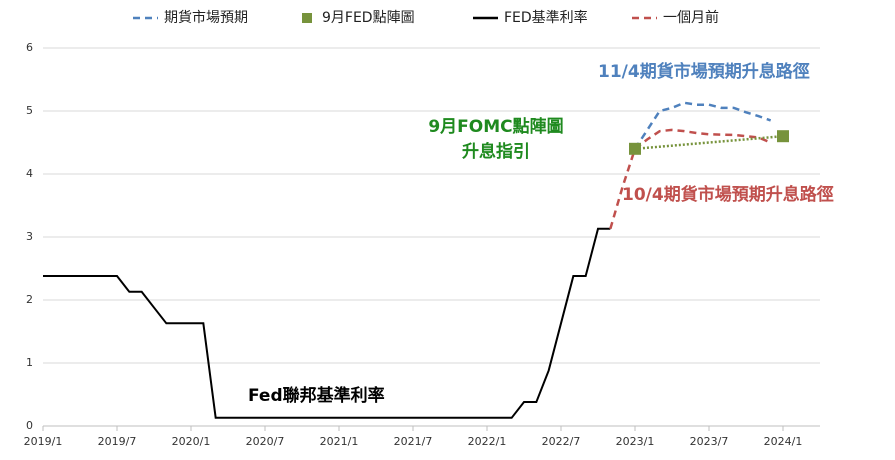  I want to click on legend-label: 期貨市場預期, so click(206, 17).